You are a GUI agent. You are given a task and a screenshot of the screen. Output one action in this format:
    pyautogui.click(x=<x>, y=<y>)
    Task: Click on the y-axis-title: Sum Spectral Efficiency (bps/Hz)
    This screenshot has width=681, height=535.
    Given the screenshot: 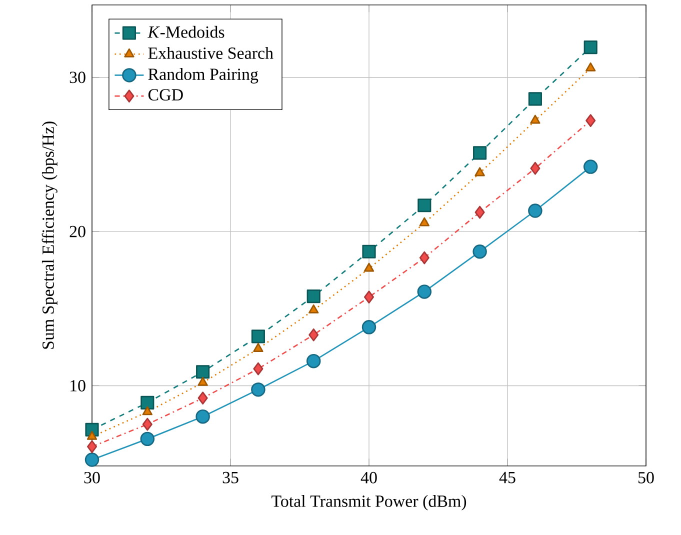 What is the action you would take?
    pyautogui.click(x=50, y=235)
    